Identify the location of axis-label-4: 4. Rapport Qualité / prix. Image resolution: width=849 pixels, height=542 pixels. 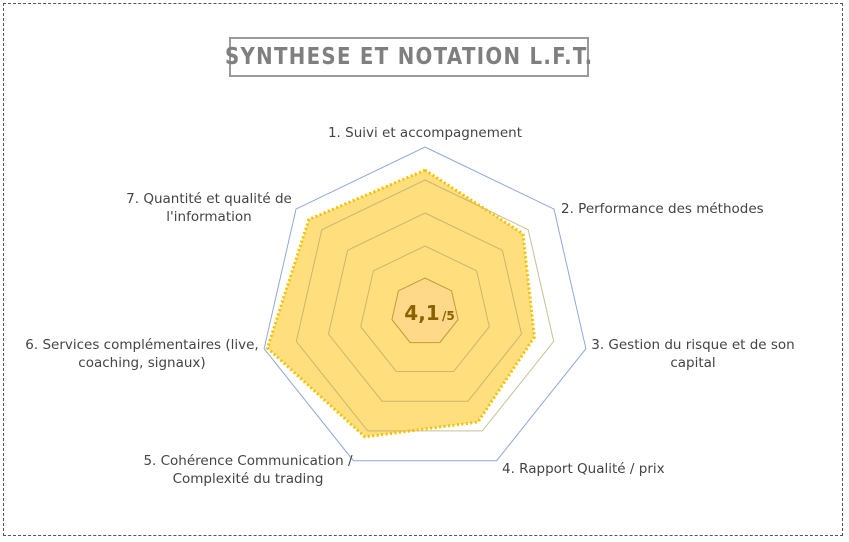
(583, 469).